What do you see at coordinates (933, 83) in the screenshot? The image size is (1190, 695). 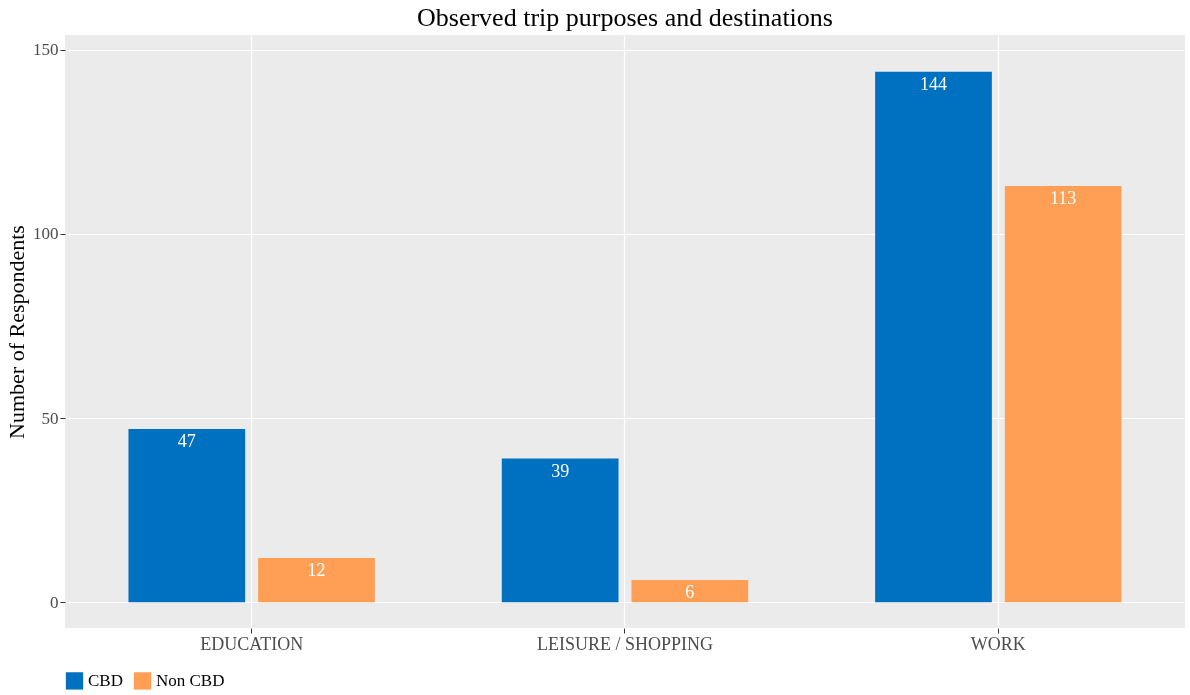 I see `data-label: 144` at bounding box center [933, 83].